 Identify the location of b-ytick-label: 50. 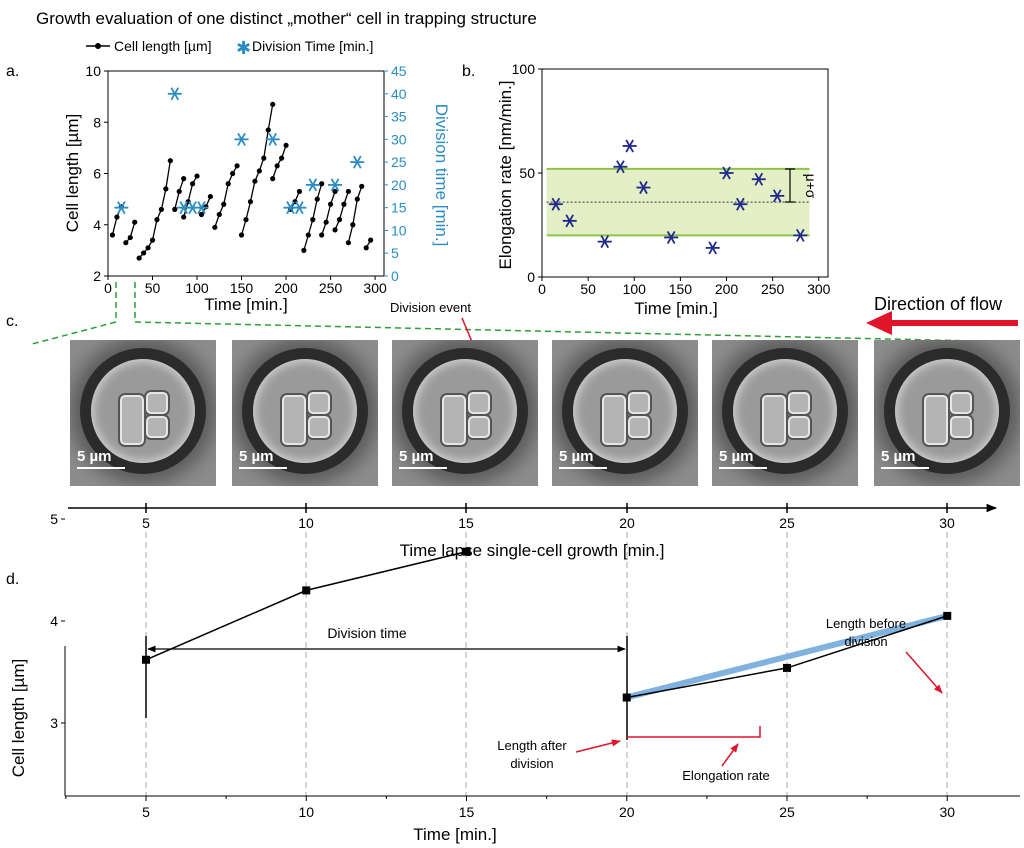
(527, 173).